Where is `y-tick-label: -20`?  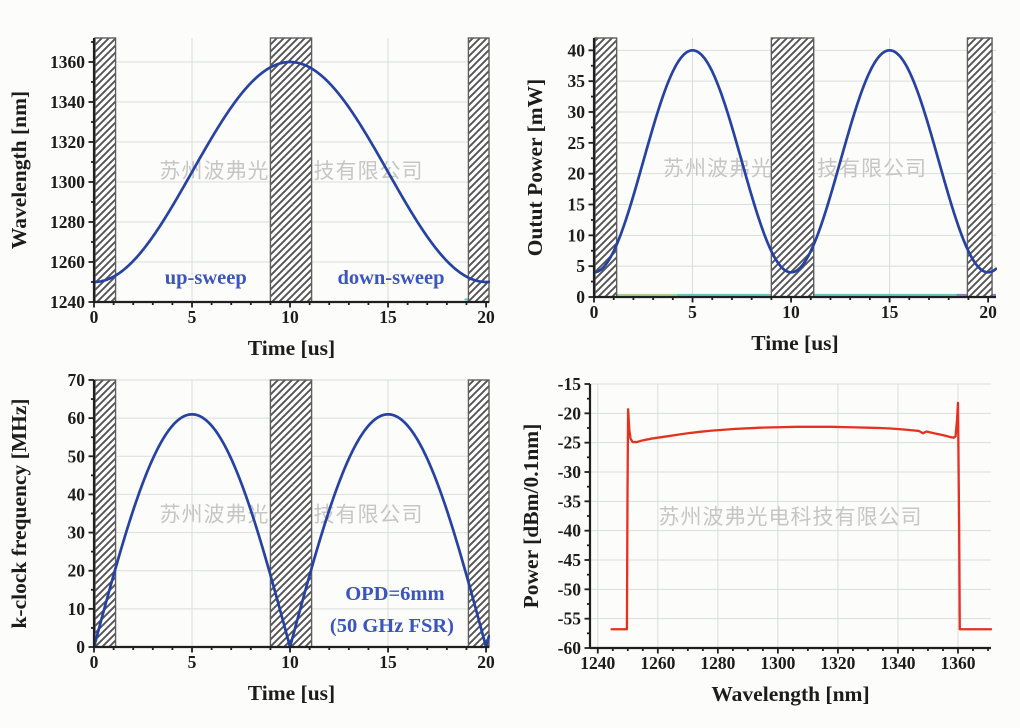 y-tick-label: -20 is located at coordinates (570, 413).